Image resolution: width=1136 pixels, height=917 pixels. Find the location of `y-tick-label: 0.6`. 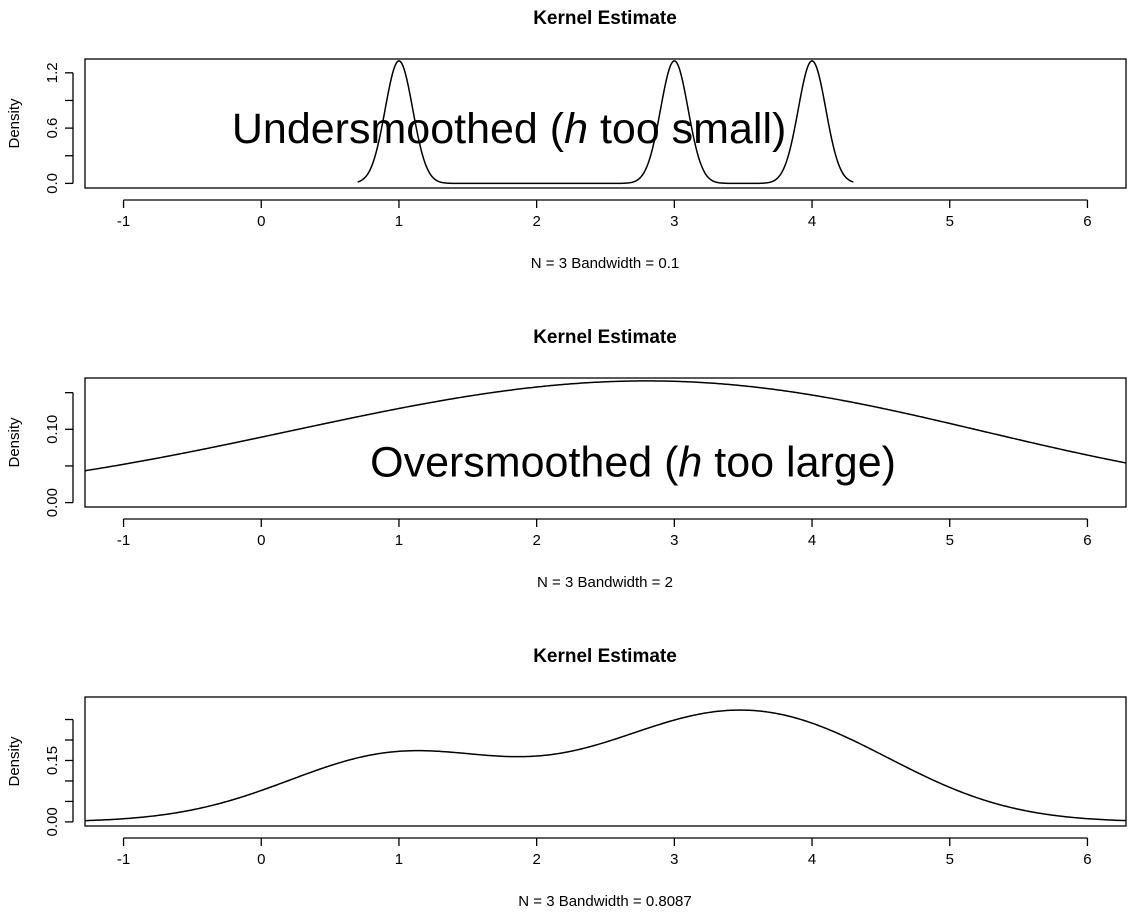

y-tick-label: 0.6 is located at coordinates (52, 128).